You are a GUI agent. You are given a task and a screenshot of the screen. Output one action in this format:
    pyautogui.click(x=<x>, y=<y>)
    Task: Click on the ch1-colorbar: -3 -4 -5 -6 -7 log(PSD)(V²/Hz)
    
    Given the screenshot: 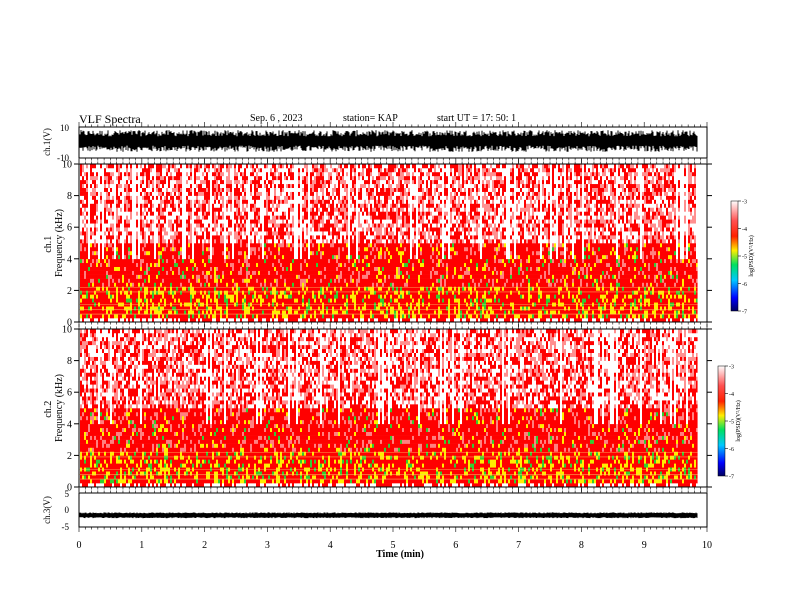 What is the action you would take?
    pyautogui.click(x=742, y=258)
    